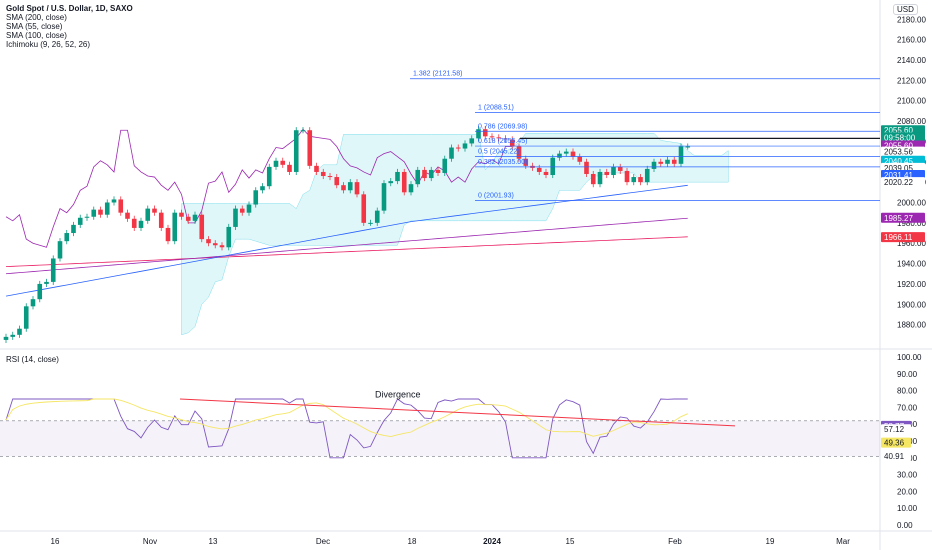 This screenshot has width=932, height=550. Describe the element at coordinates (502, 126) in the screenshot. I see `fib-level-label: 0.786 (2069.98)` at that location.